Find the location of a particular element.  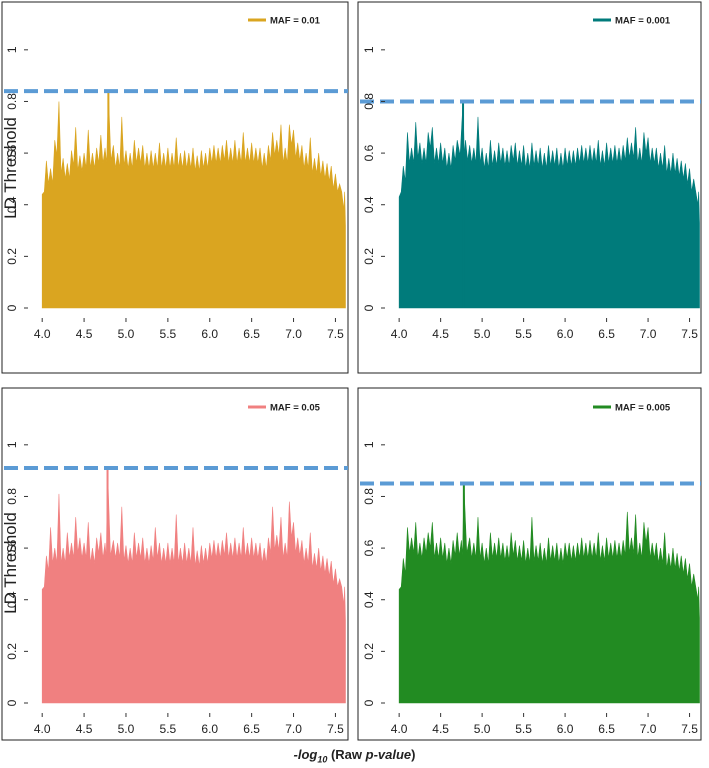

x-axis-title-prefix: -log is located at coordinates (305, 754).